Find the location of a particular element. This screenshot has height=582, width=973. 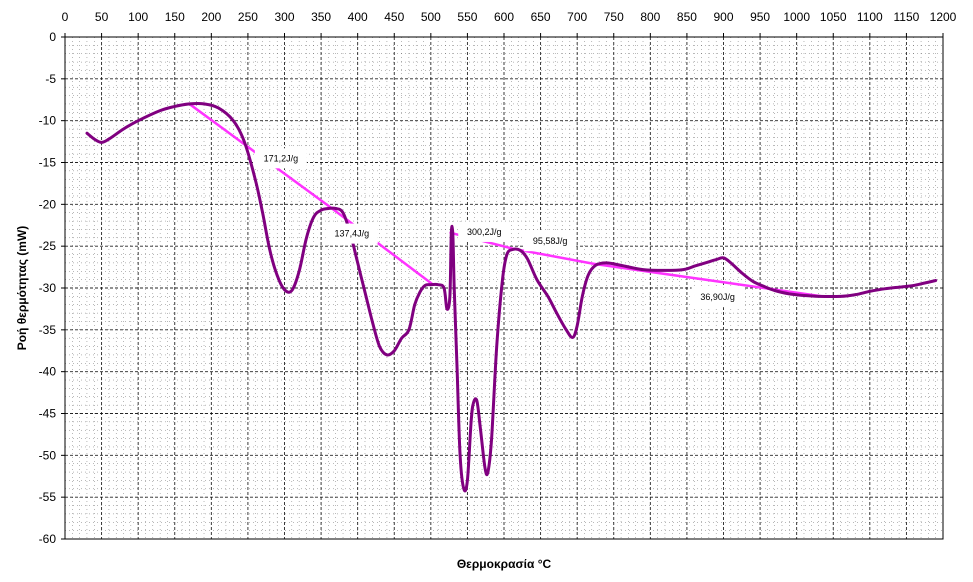

energy-label: 171,2J/g is located at coordinates (280, 158).